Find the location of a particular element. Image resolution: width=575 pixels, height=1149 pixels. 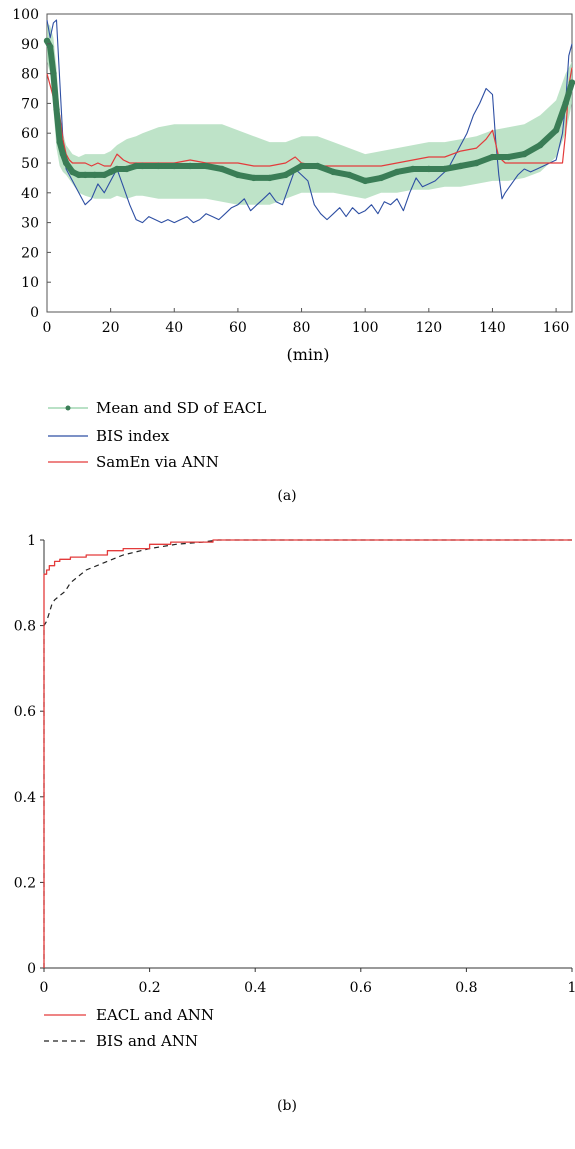

chart-b-legend-label: EACL and ANN is located at coordinates (155, 1015).